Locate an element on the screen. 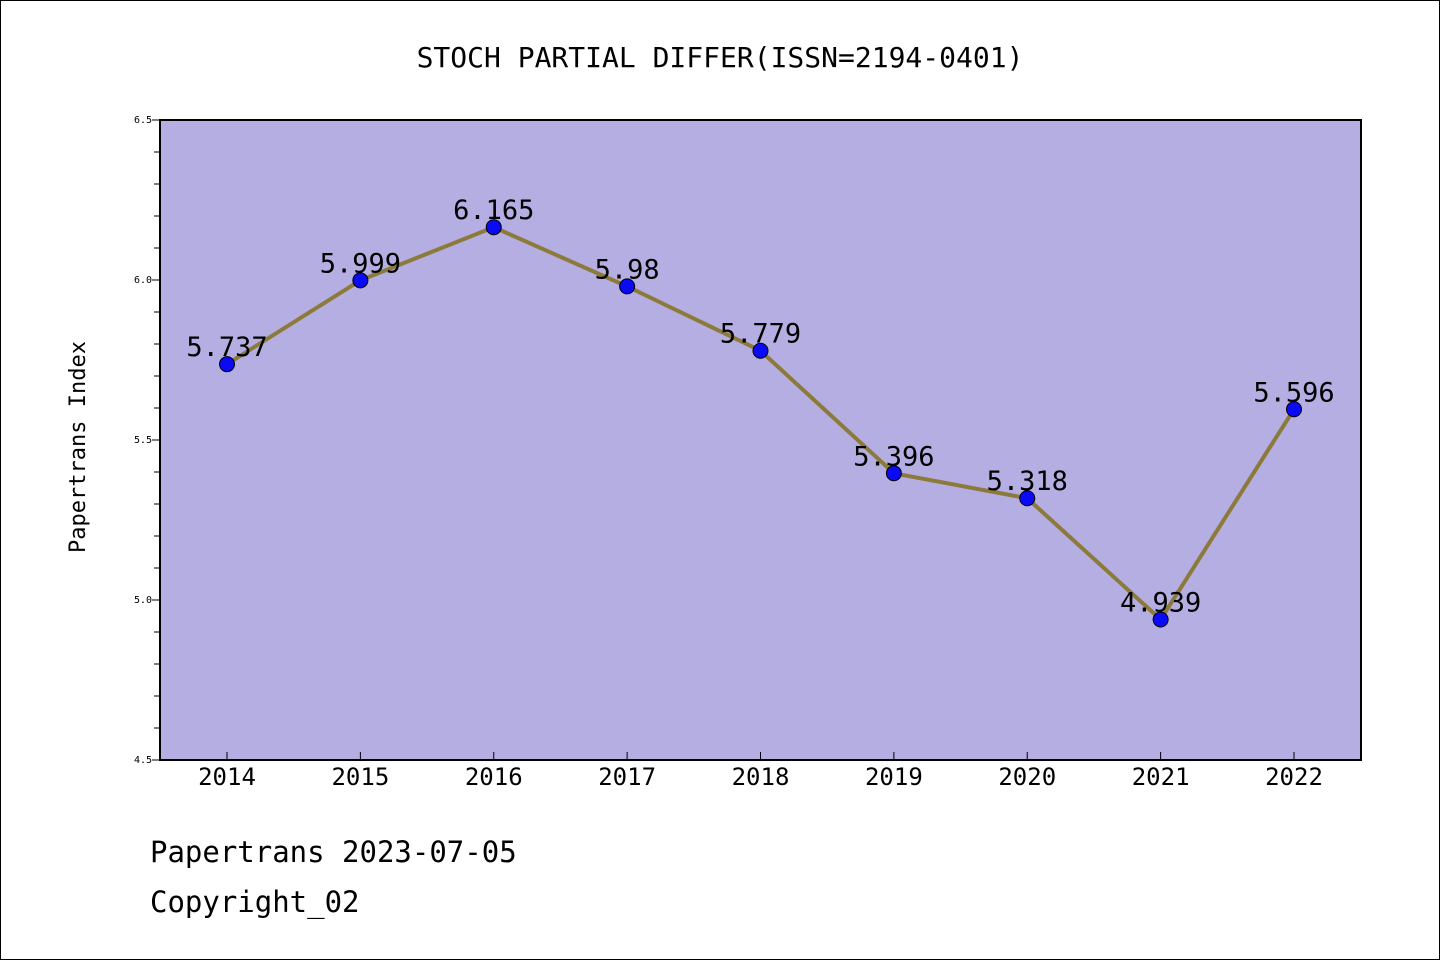 The image size is (1440, 960). footer-copyright: Copyright_02 is located at coordinates (255, 902).